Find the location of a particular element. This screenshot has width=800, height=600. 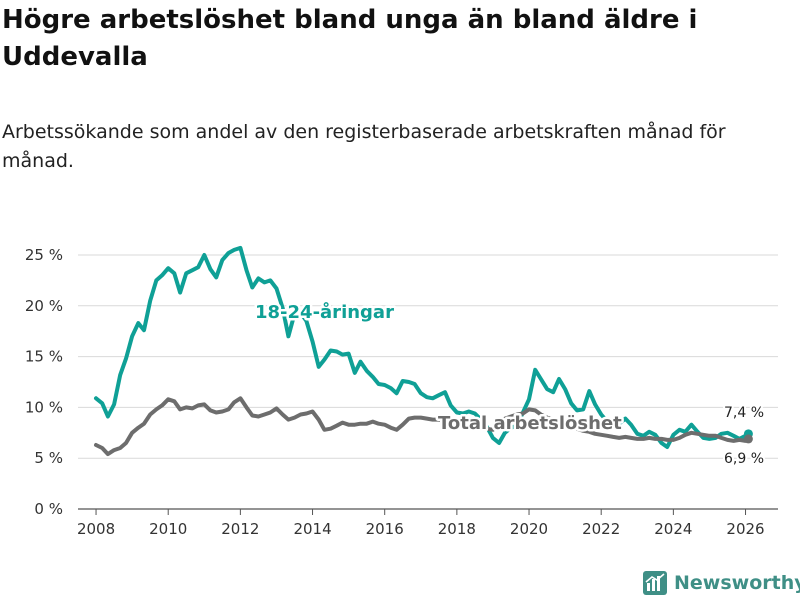

brand-logo: Newsworthy is located at coordinates (721, 583).